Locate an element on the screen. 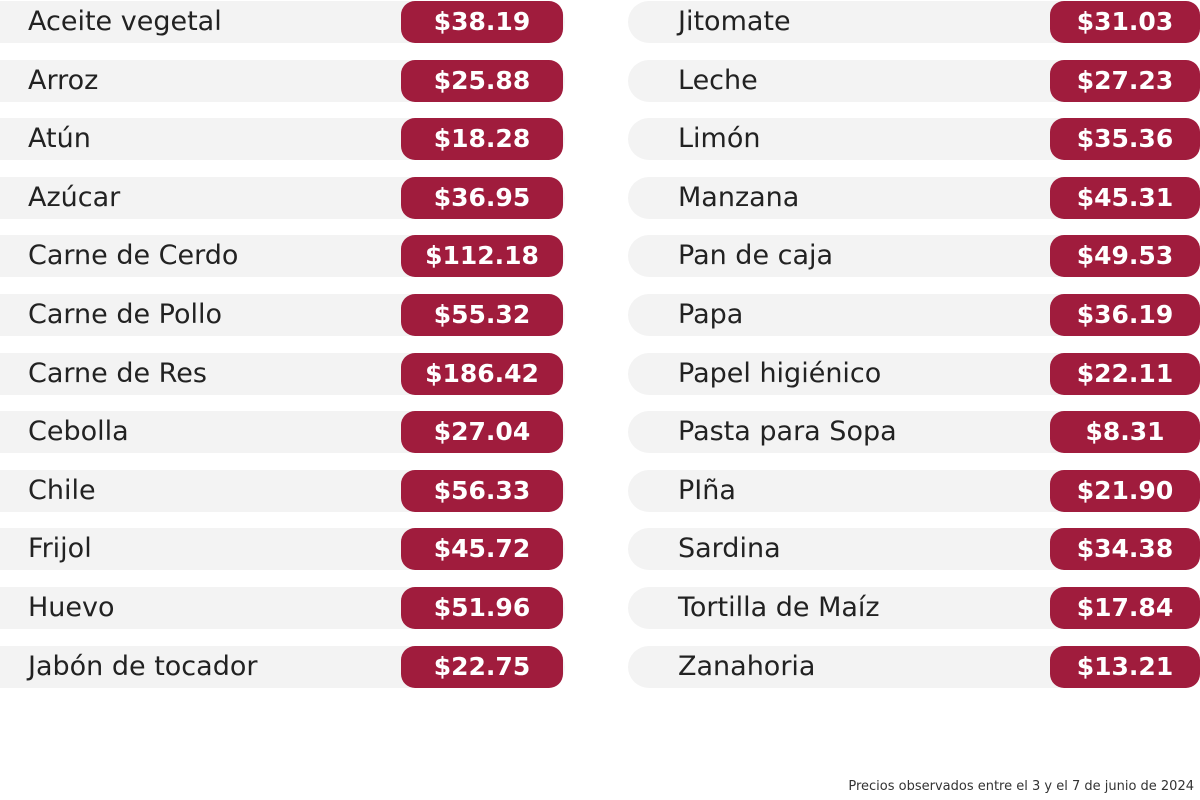 The width and height of the screenshot is (1200, 800). price-row: Papa $36.19 is located at coordinates (914, 315).